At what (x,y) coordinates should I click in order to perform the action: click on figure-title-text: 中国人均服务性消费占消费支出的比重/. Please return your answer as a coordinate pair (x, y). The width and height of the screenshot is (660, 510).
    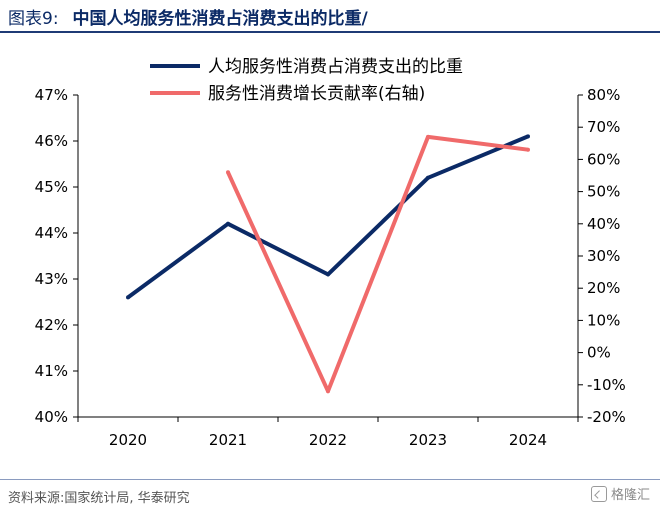
    Looking at the image, I should click on (220, 19).